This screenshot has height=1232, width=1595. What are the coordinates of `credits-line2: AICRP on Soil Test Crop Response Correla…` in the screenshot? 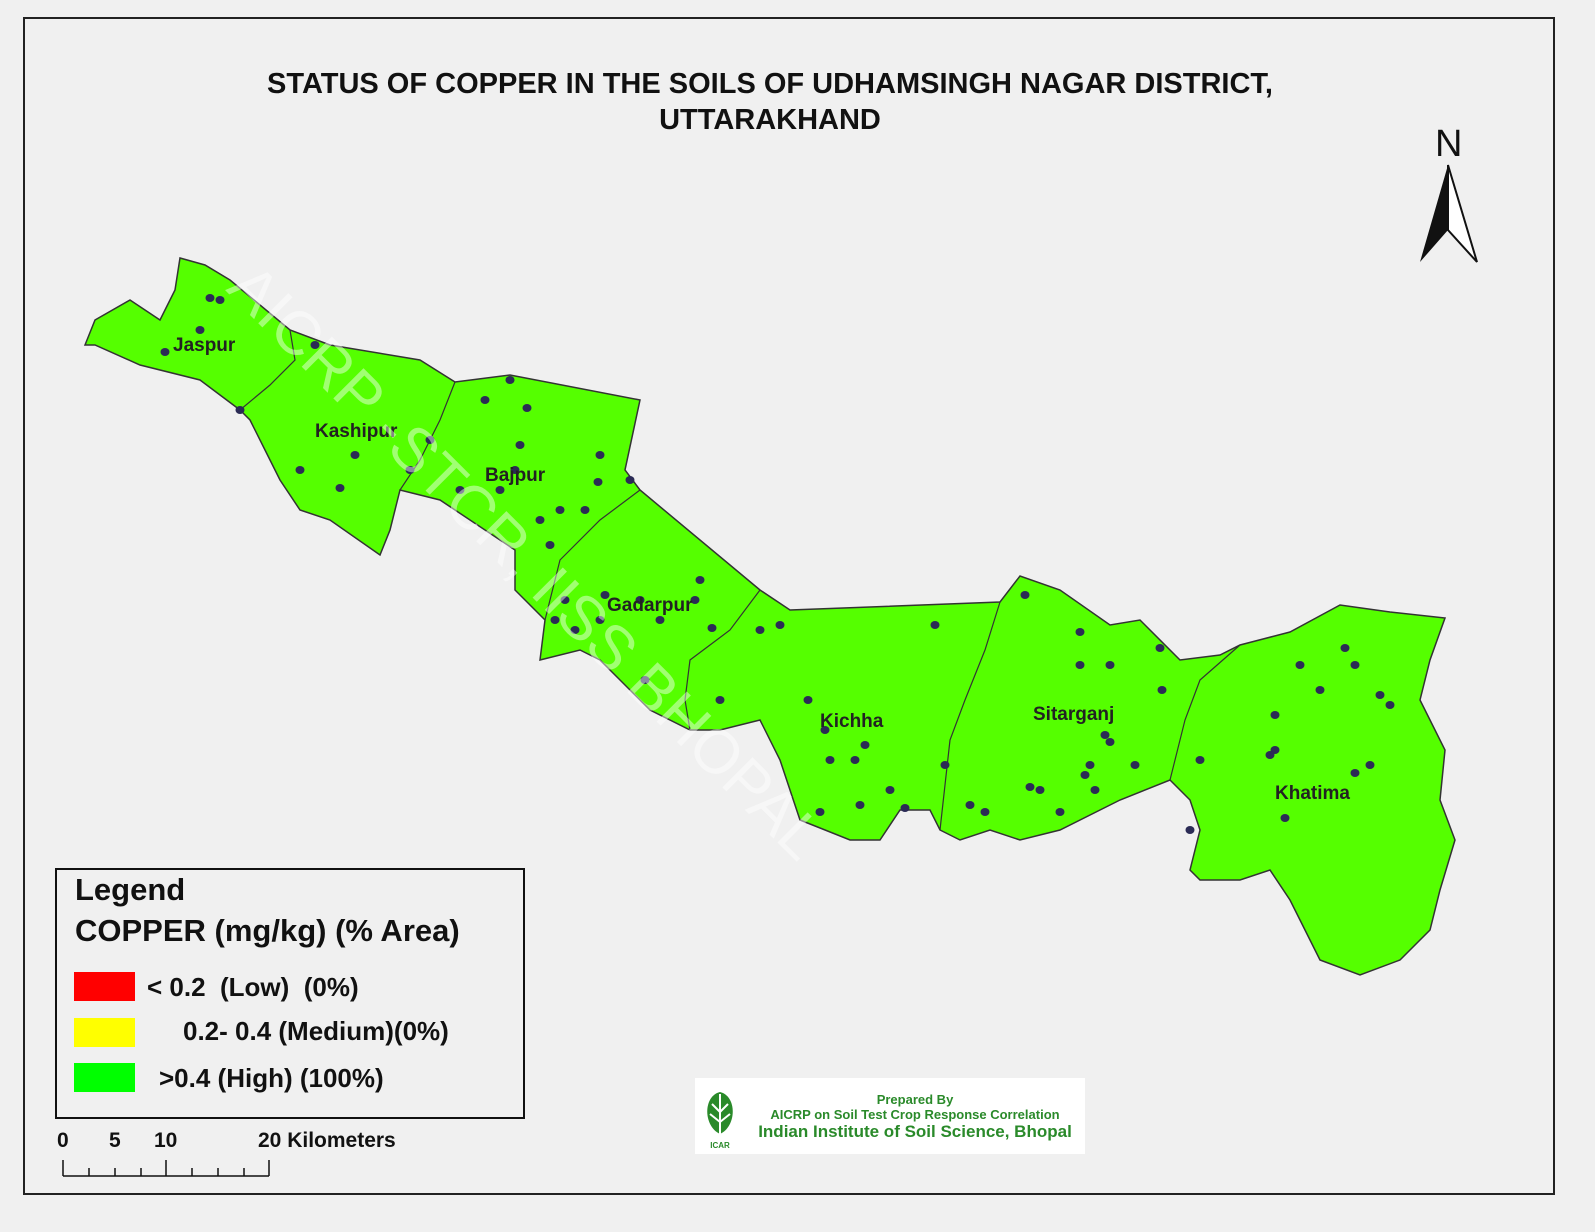 It's located at (915, 1114).